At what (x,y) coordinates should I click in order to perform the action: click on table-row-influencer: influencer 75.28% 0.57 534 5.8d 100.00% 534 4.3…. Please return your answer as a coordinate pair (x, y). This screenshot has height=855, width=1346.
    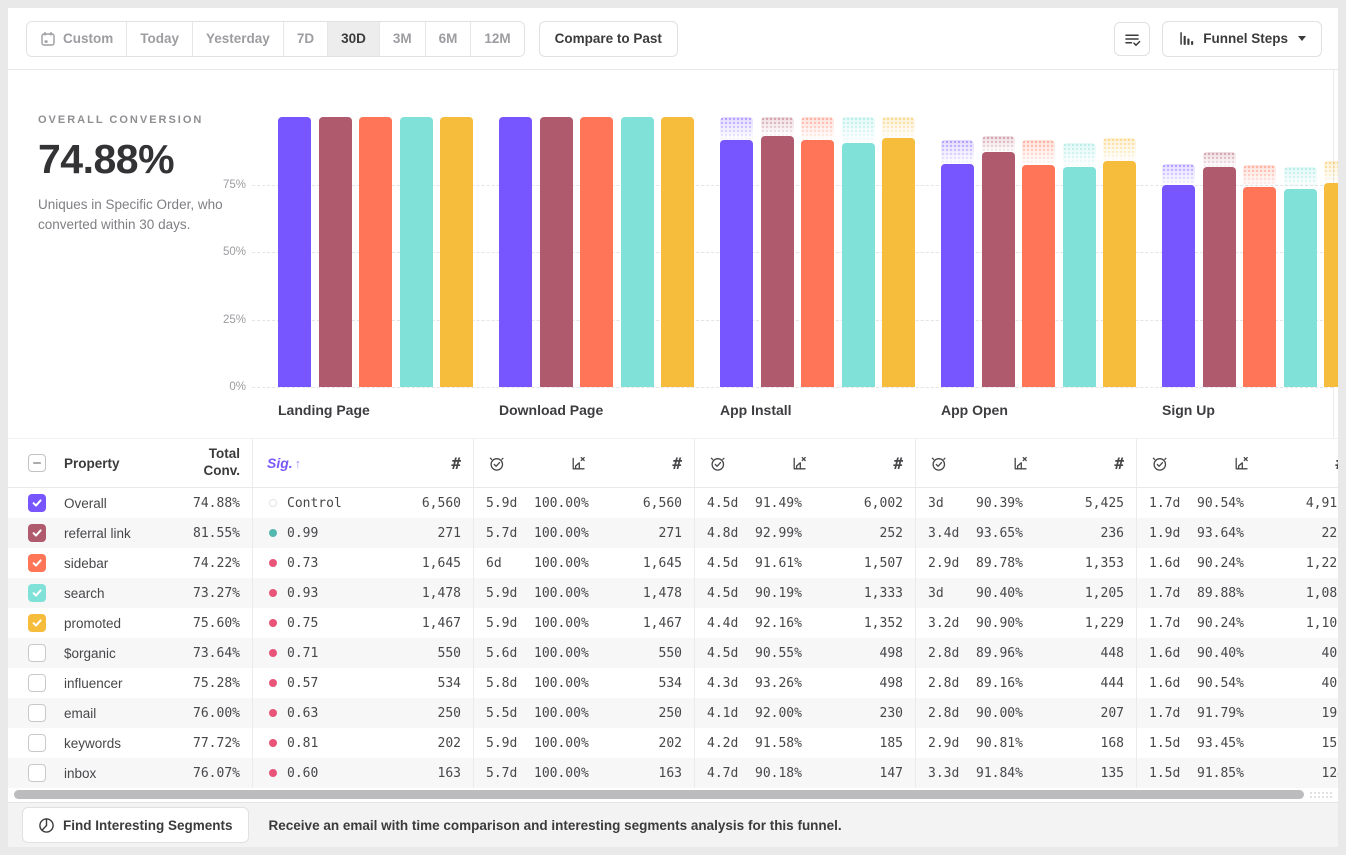
    Looking at the image, I should click on (673, 683).